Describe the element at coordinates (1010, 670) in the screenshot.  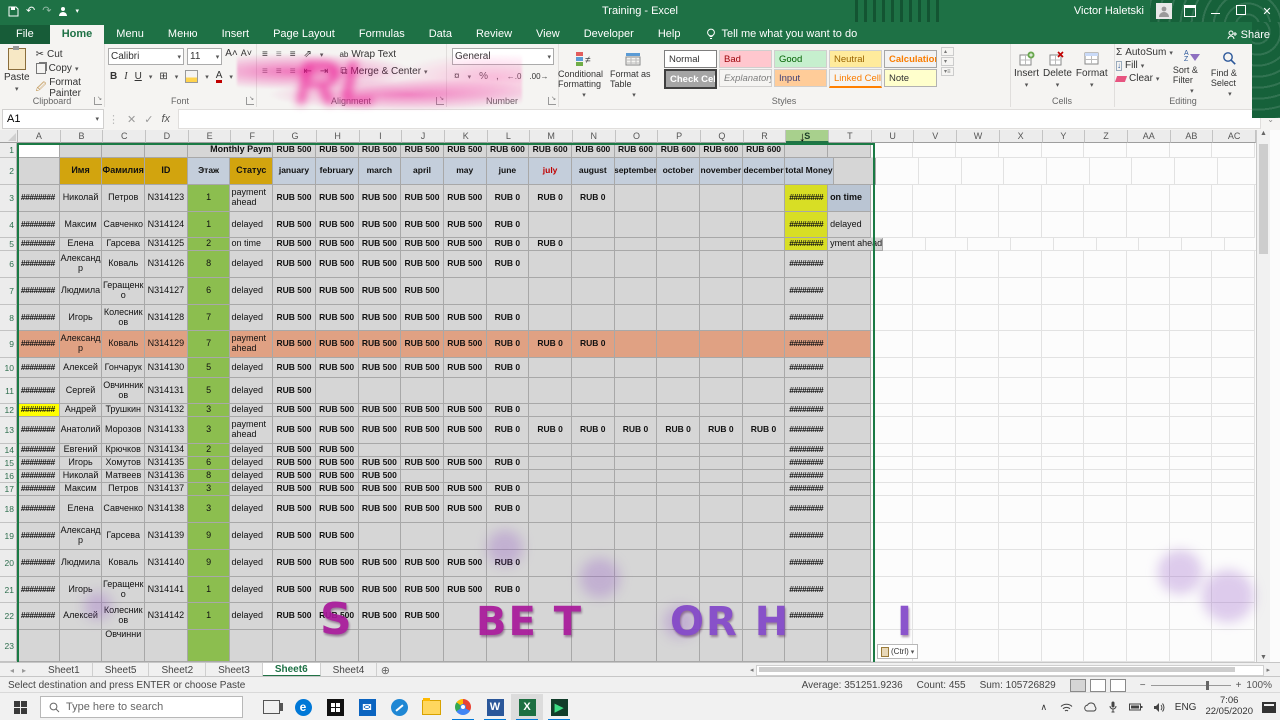
I see `horizontal-scrollbar: ◂ ▸` at that location.